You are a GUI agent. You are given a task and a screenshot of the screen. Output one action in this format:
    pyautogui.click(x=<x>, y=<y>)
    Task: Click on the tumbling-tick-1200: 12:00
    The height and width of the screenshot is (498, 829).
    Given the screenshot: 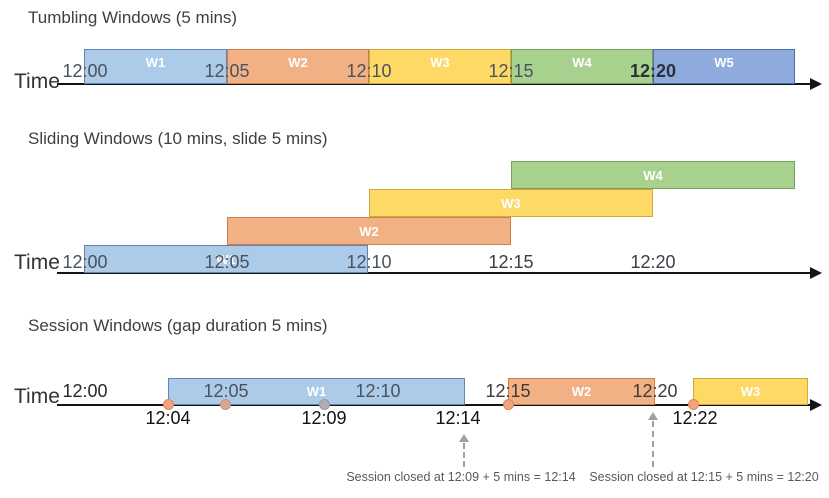 What is the action you would take?
    pyautogui.click(x=85, y=71)
    